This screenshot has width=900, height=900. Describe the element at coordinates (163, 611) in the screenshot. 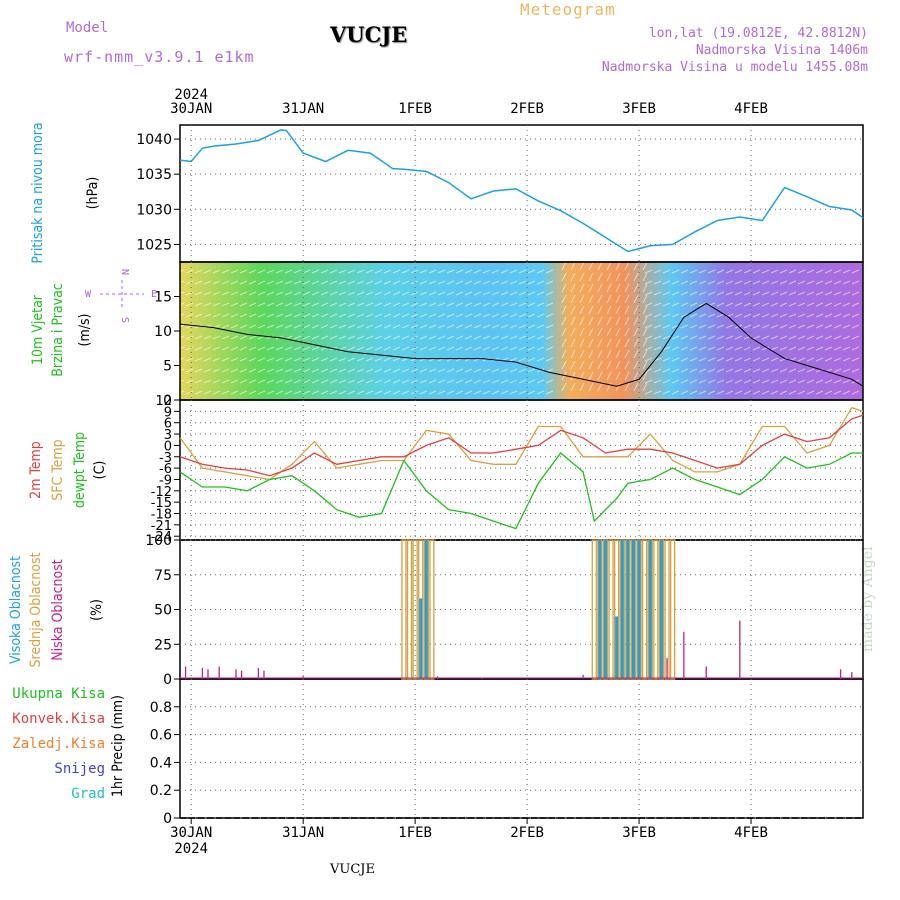

I see `y-tick-label: 50` at that location.